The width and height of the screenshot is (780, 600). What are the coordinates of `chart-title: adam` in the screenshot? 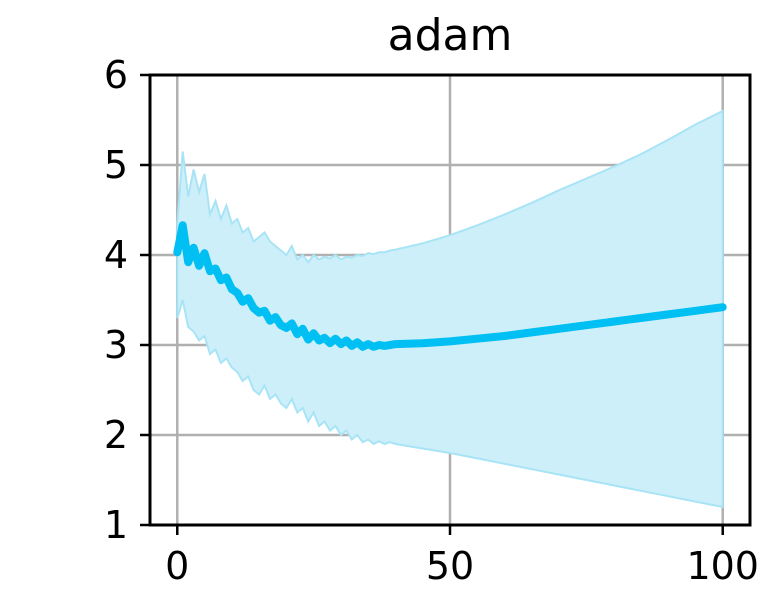 It's located at (450, 35).